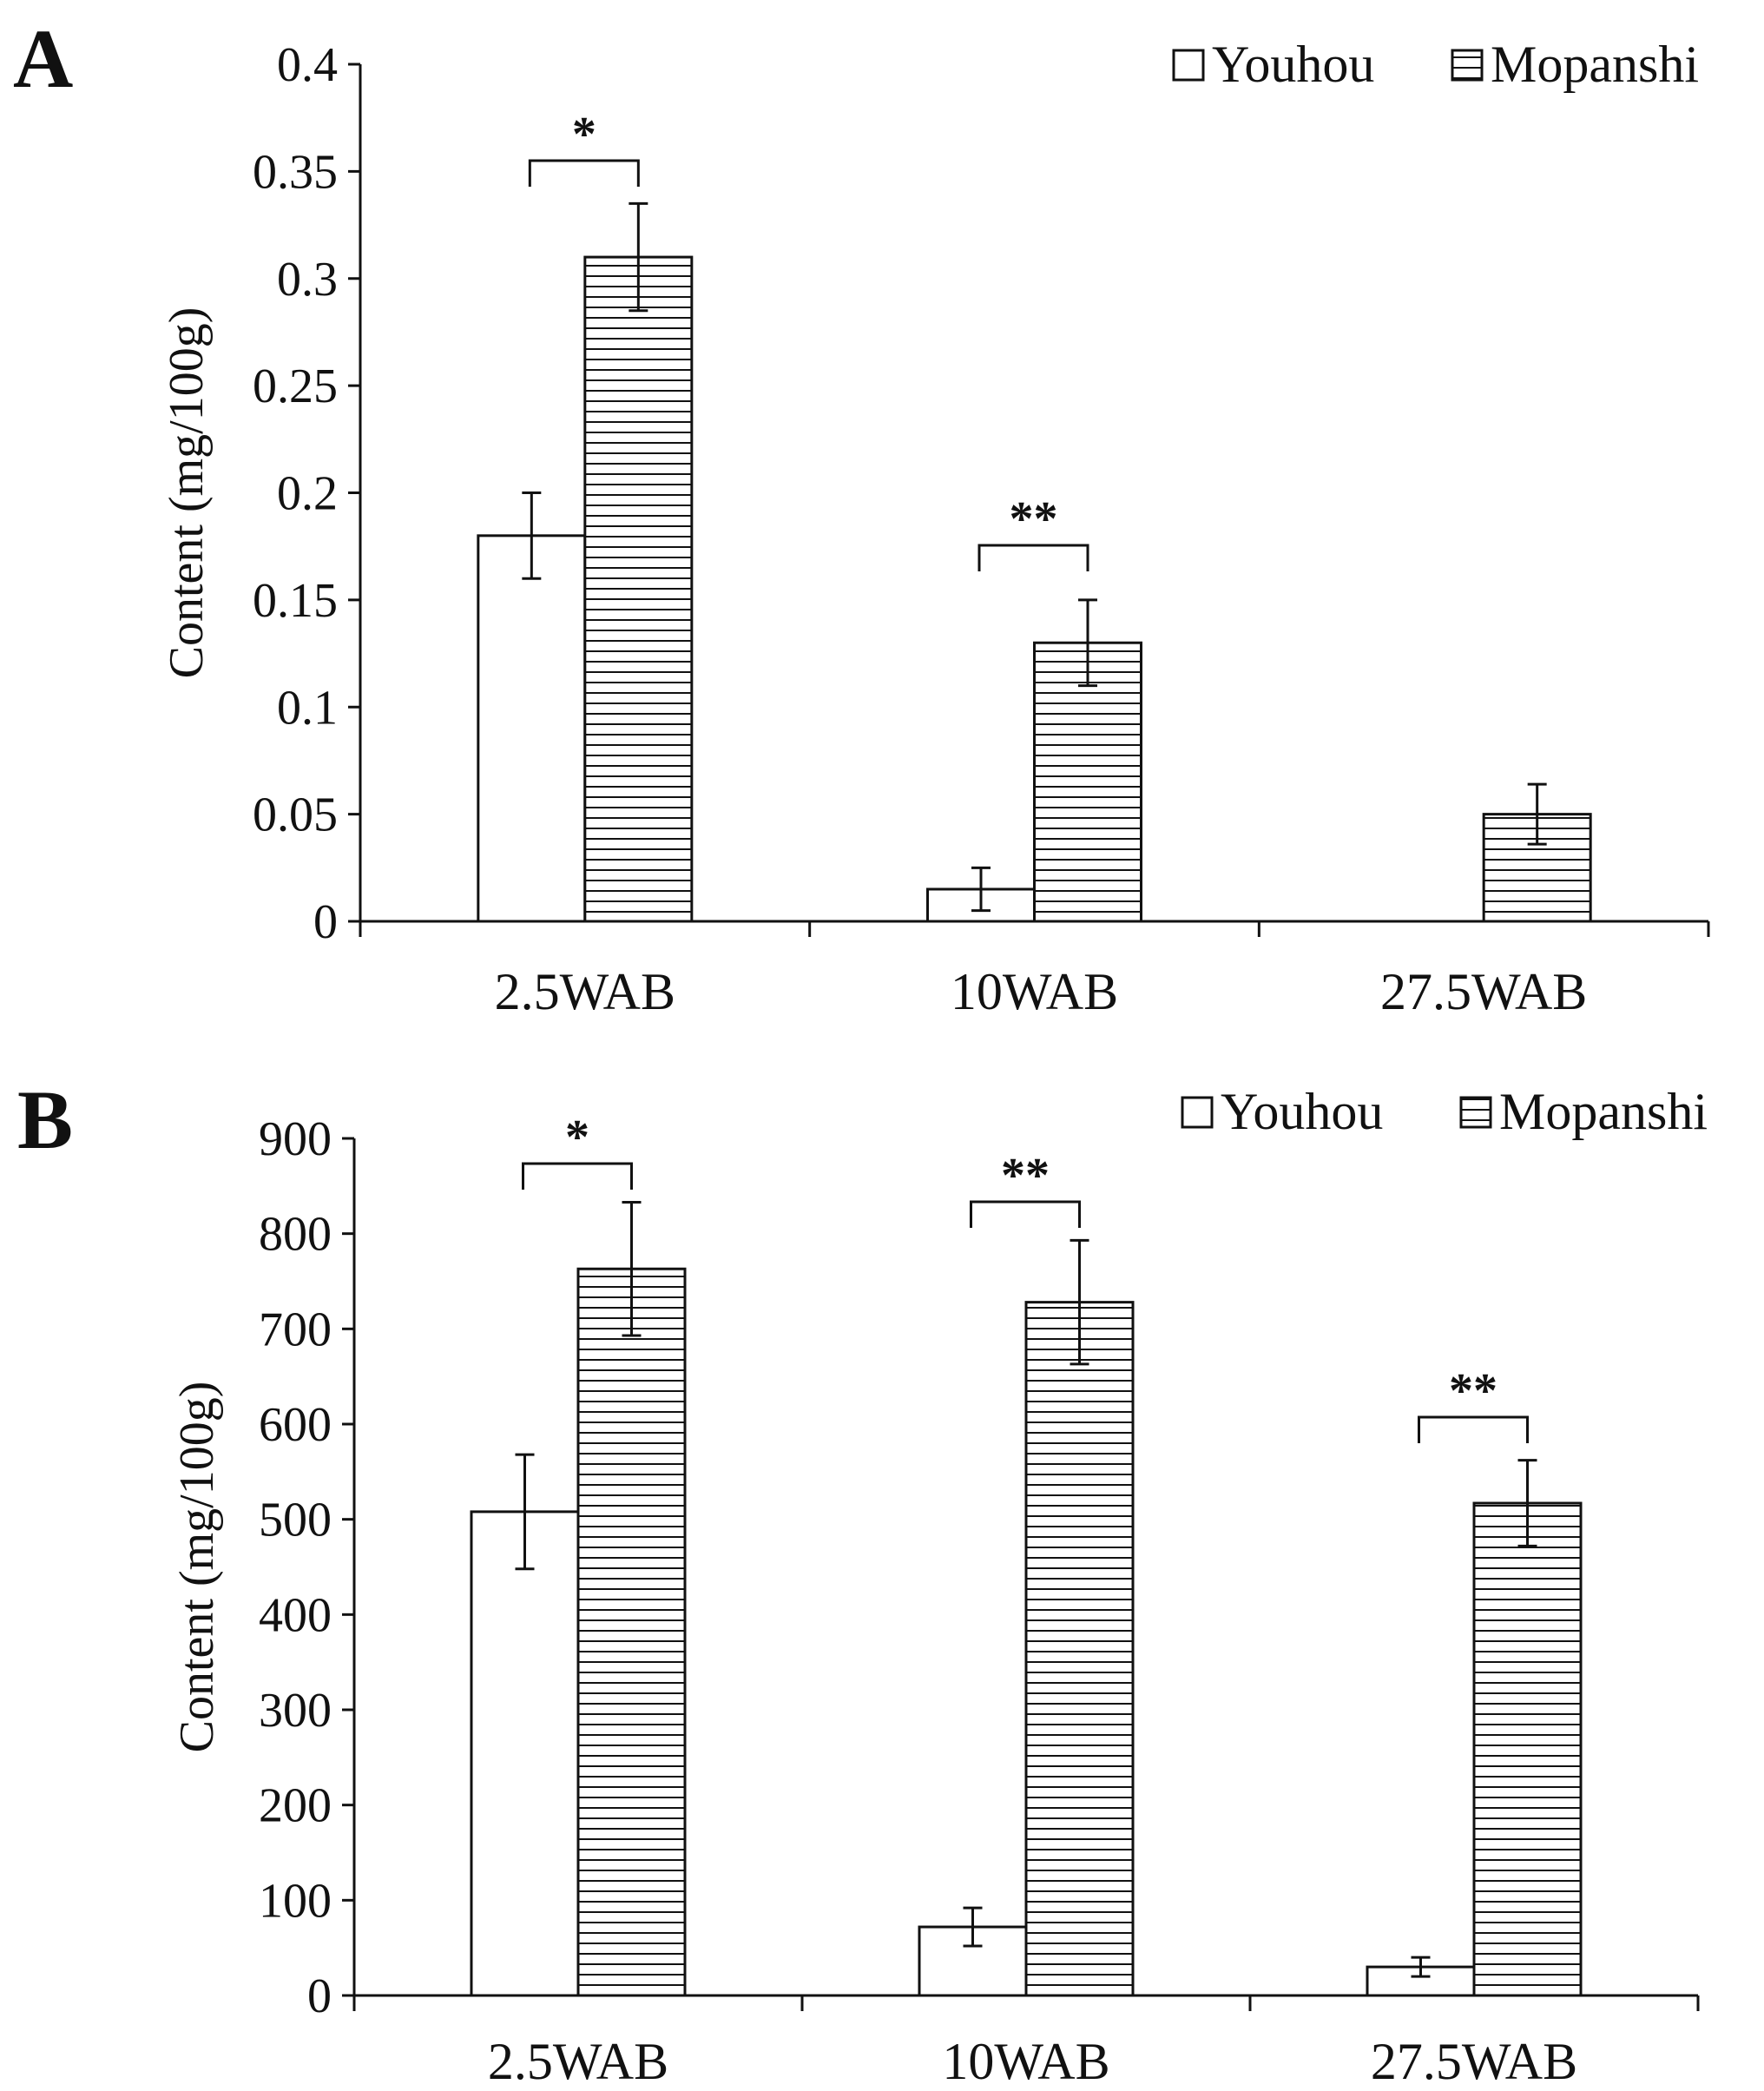 This screenshot has height=2091, width=1764. What do you see at coordinates (307, 708) in the screenshot?
I see `y-tick-label: 0.1` at bounding box center [307, 708].